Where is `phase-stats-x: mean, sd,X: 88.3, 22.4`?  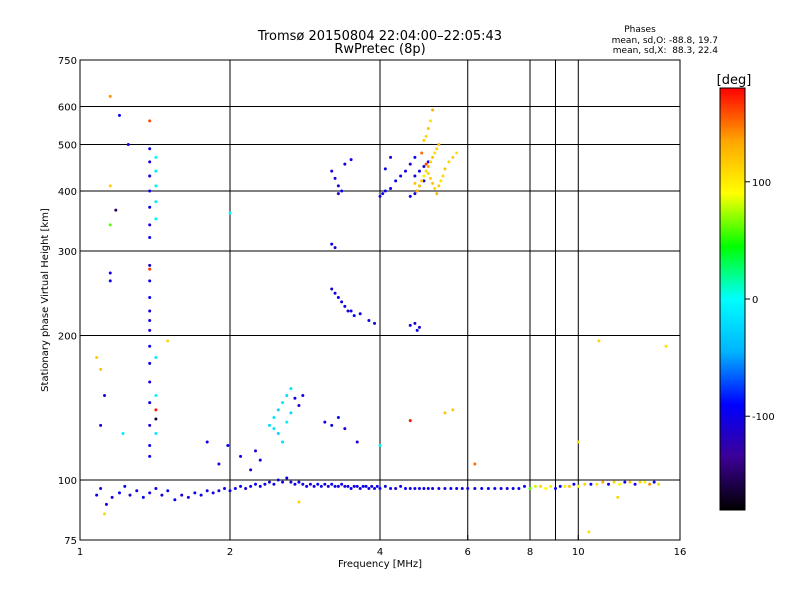 phase-stats-x: mean, sd,X: 88.3, 22.4 is located at coordinates (666, 51).